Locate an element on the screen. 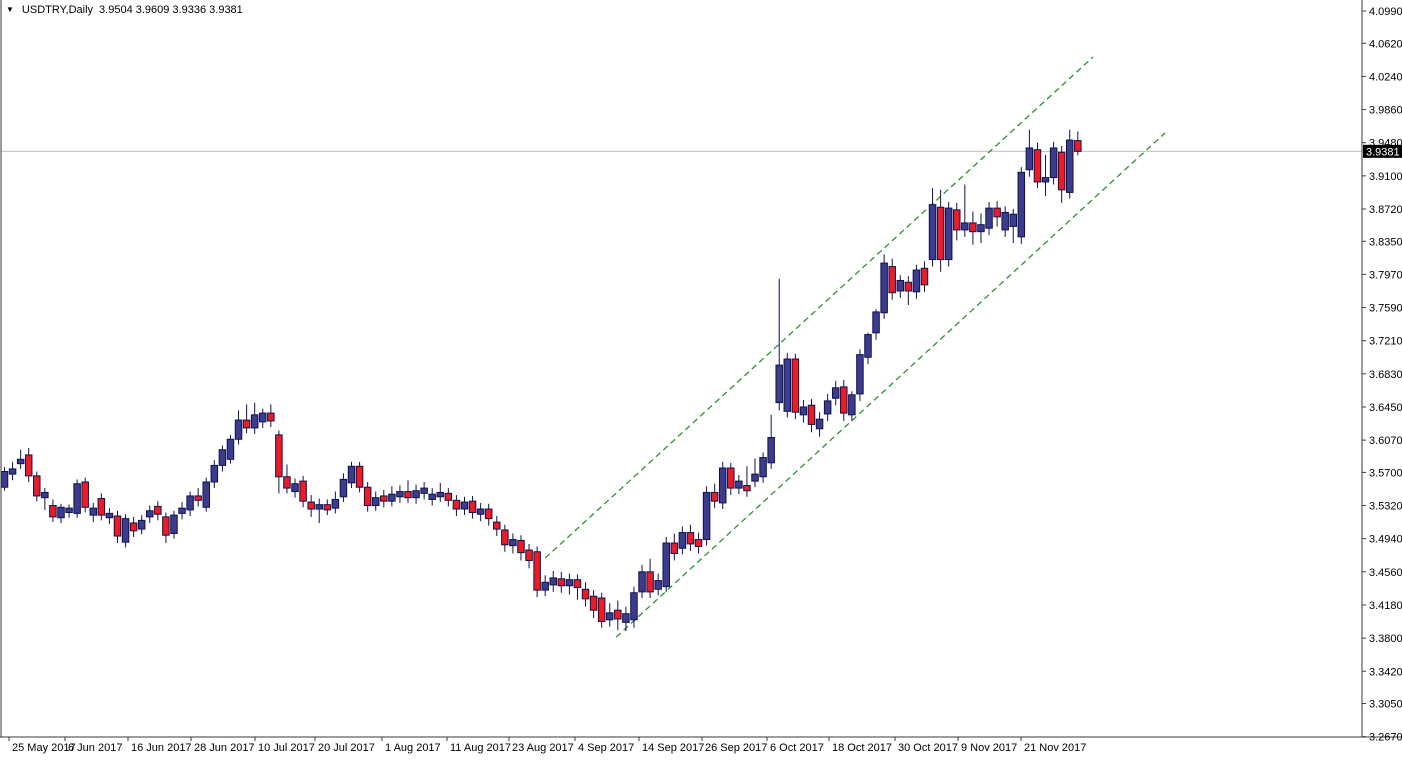  price-axis-label: 4.0240 is located at coordinates (1385, 77).